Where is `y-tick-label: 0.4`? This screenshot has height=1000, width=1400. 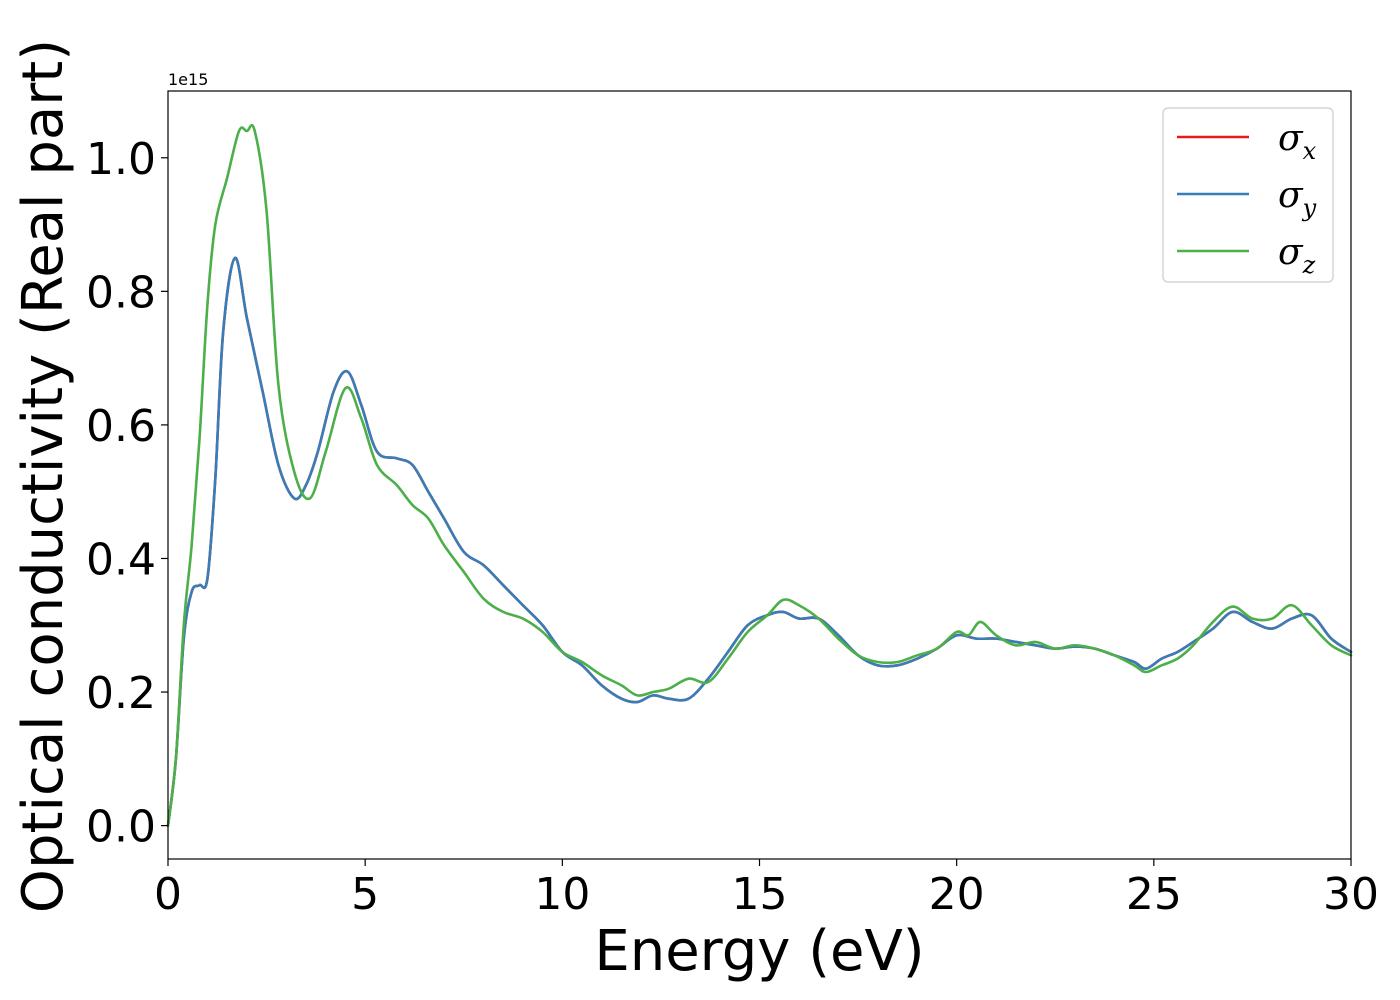 y-tick-label: 0.4 is located at coordinates (121, 559).